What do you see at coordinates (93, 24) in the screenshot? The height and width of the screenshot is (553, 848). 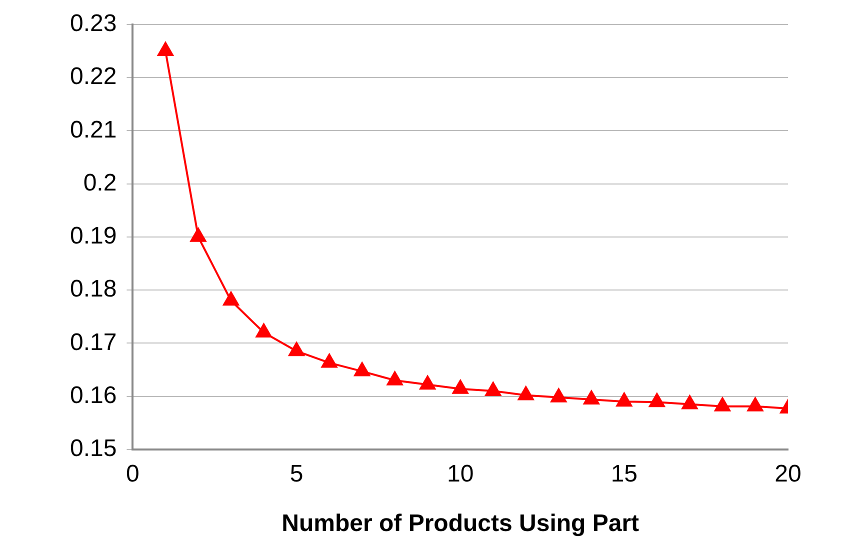 I see `y-tick-label: 0.23` at bounding box center [93, 24].